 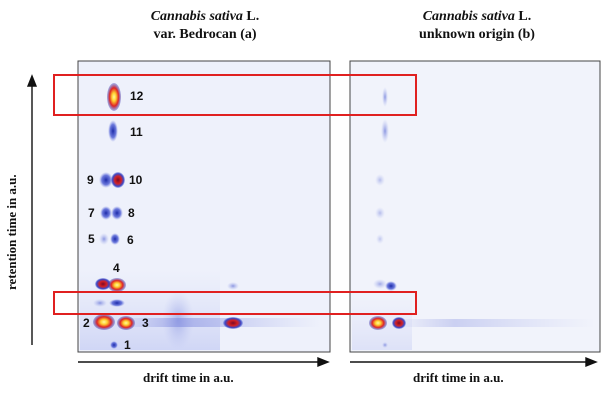 I want to click on panel-a-species-suffix: L., so click(x=251, y=16).